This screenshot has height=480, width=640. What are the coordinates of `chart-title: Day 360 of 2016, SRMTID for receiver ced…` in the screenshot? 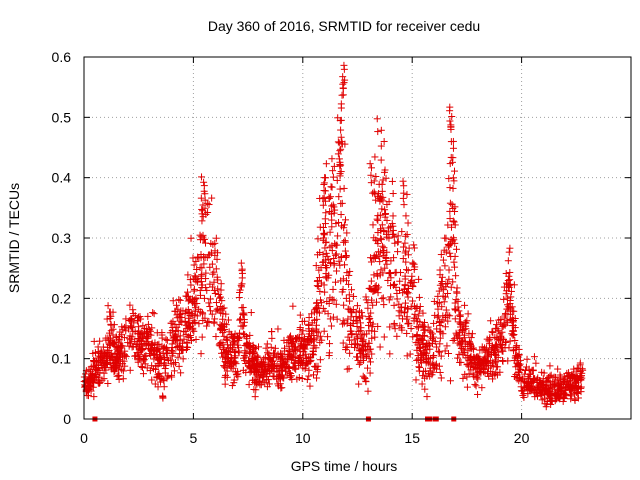 It's located at (344, 26).